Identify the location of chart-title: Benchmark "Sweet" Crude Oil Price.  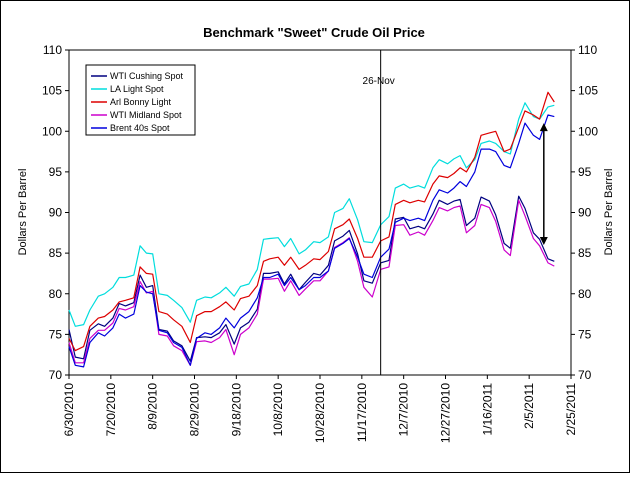
(314, 32).